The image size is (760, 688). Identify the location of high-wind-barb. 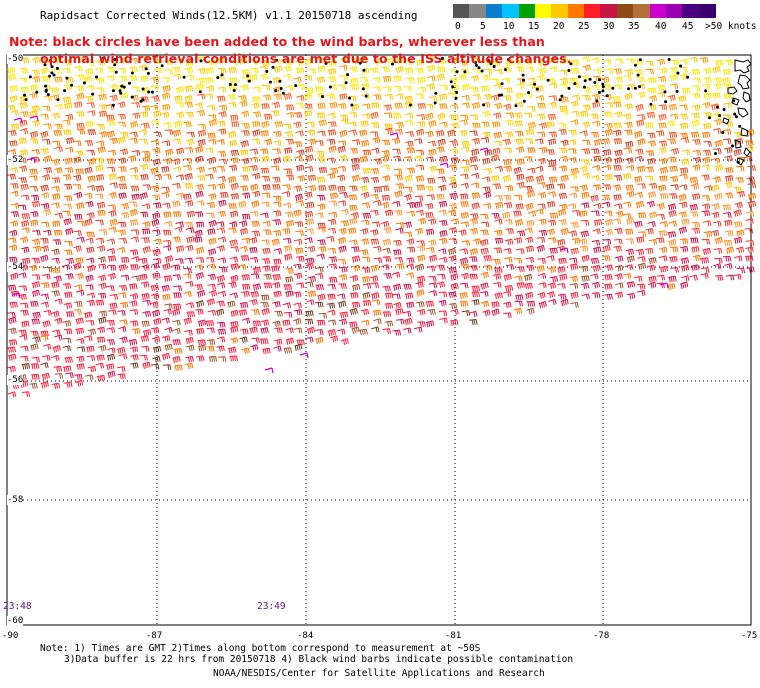
(19, 295).